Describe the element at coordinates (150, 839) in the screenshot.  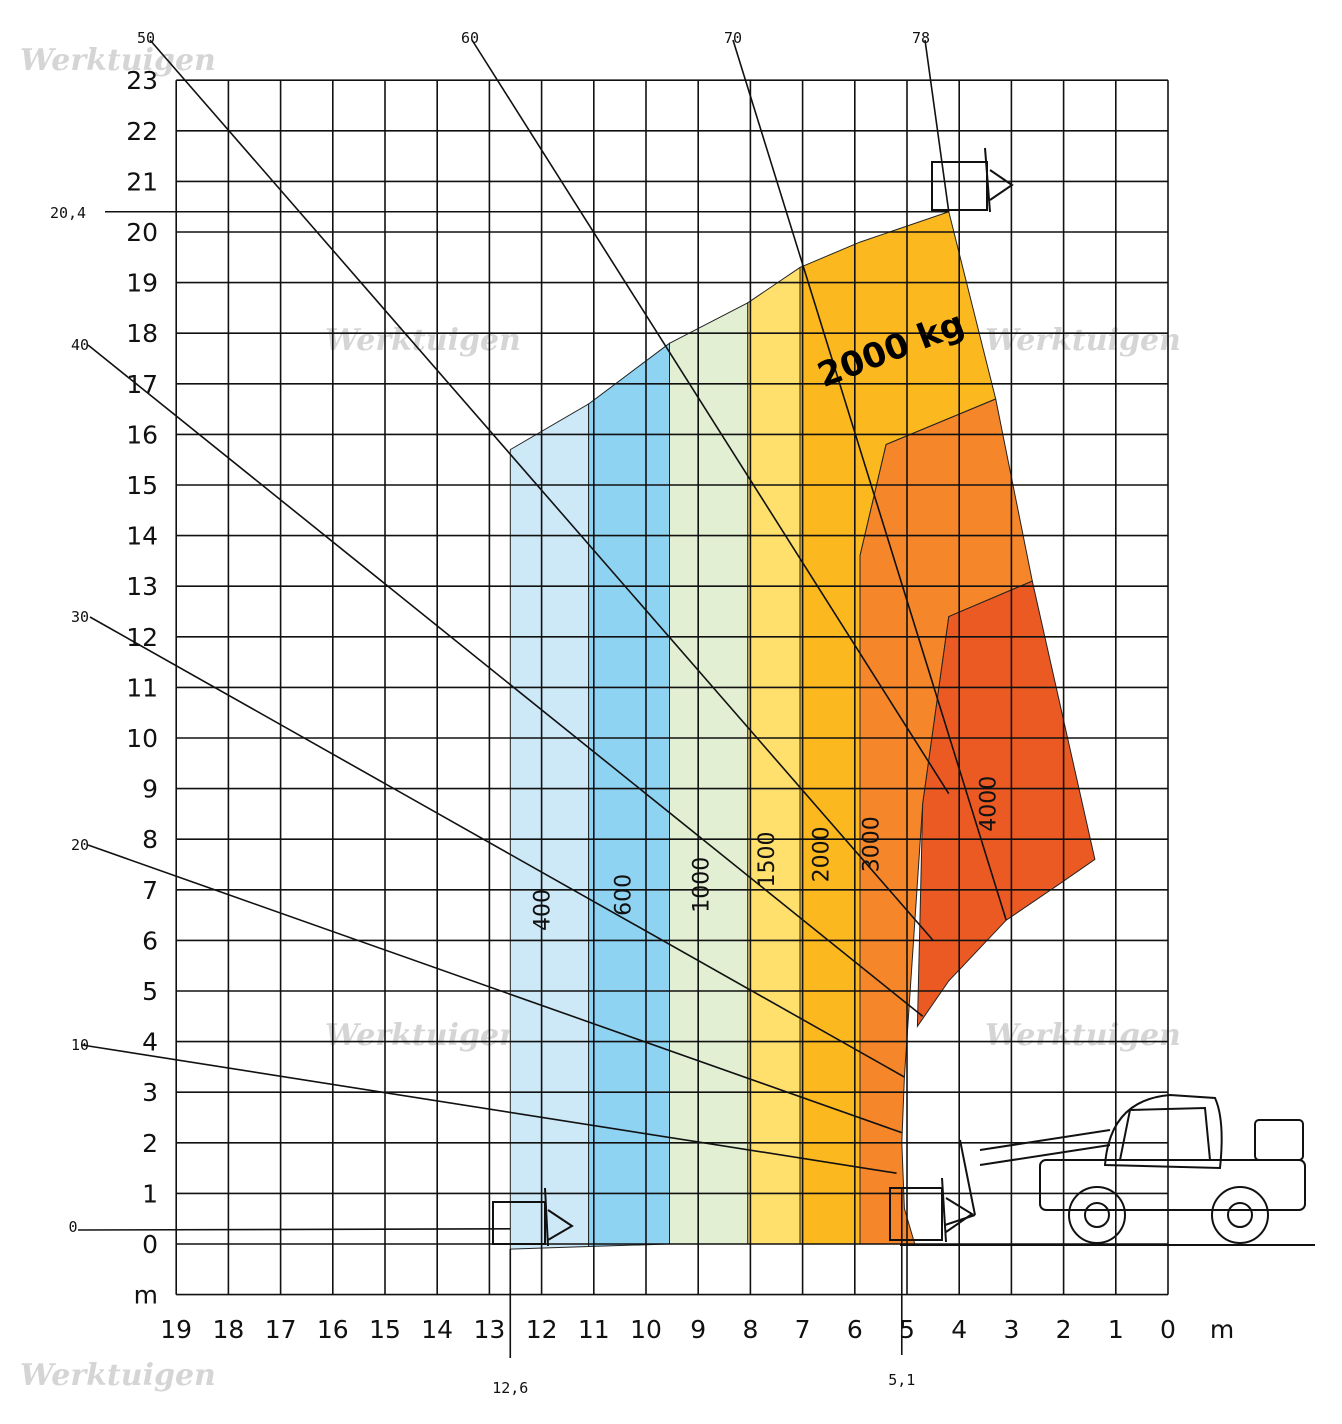
I see `y-tick-8: 8` at that location.